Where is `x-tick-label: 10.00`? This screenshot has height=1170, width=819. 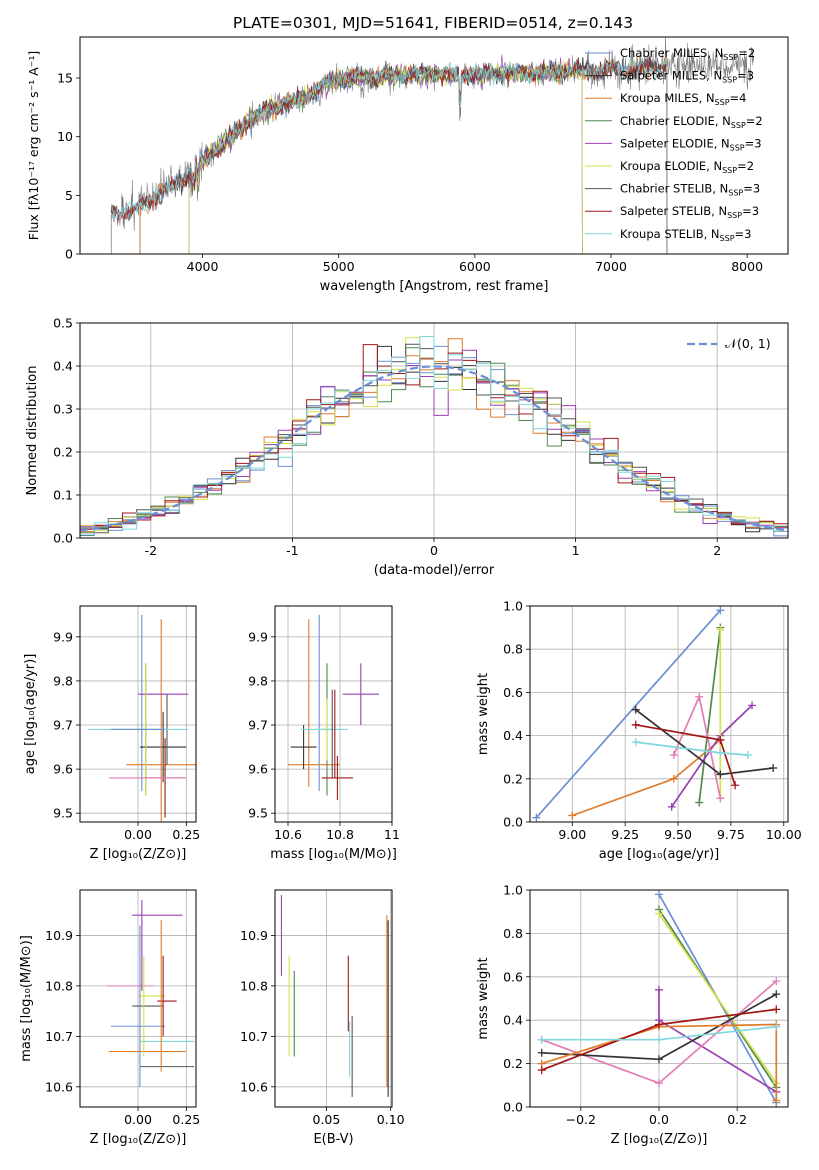
x-tick-label: 10.00 is located at coordinates (784, 834).